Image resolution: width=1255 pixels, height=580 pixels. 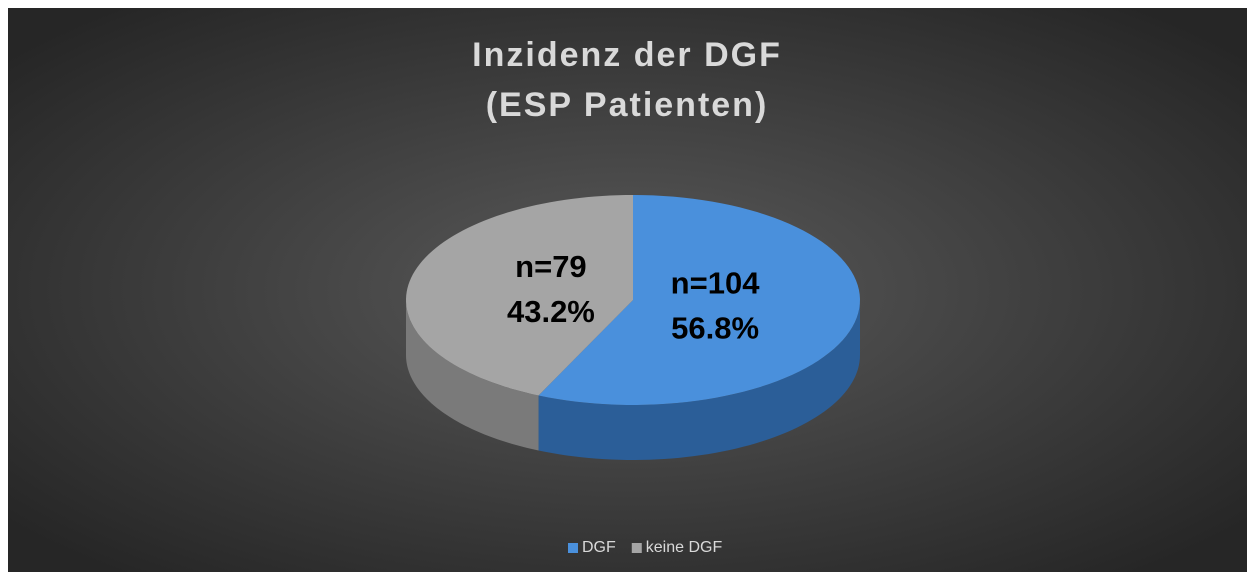 I want to click on legend: DGF keine DGF, so click(x=645, y=547).